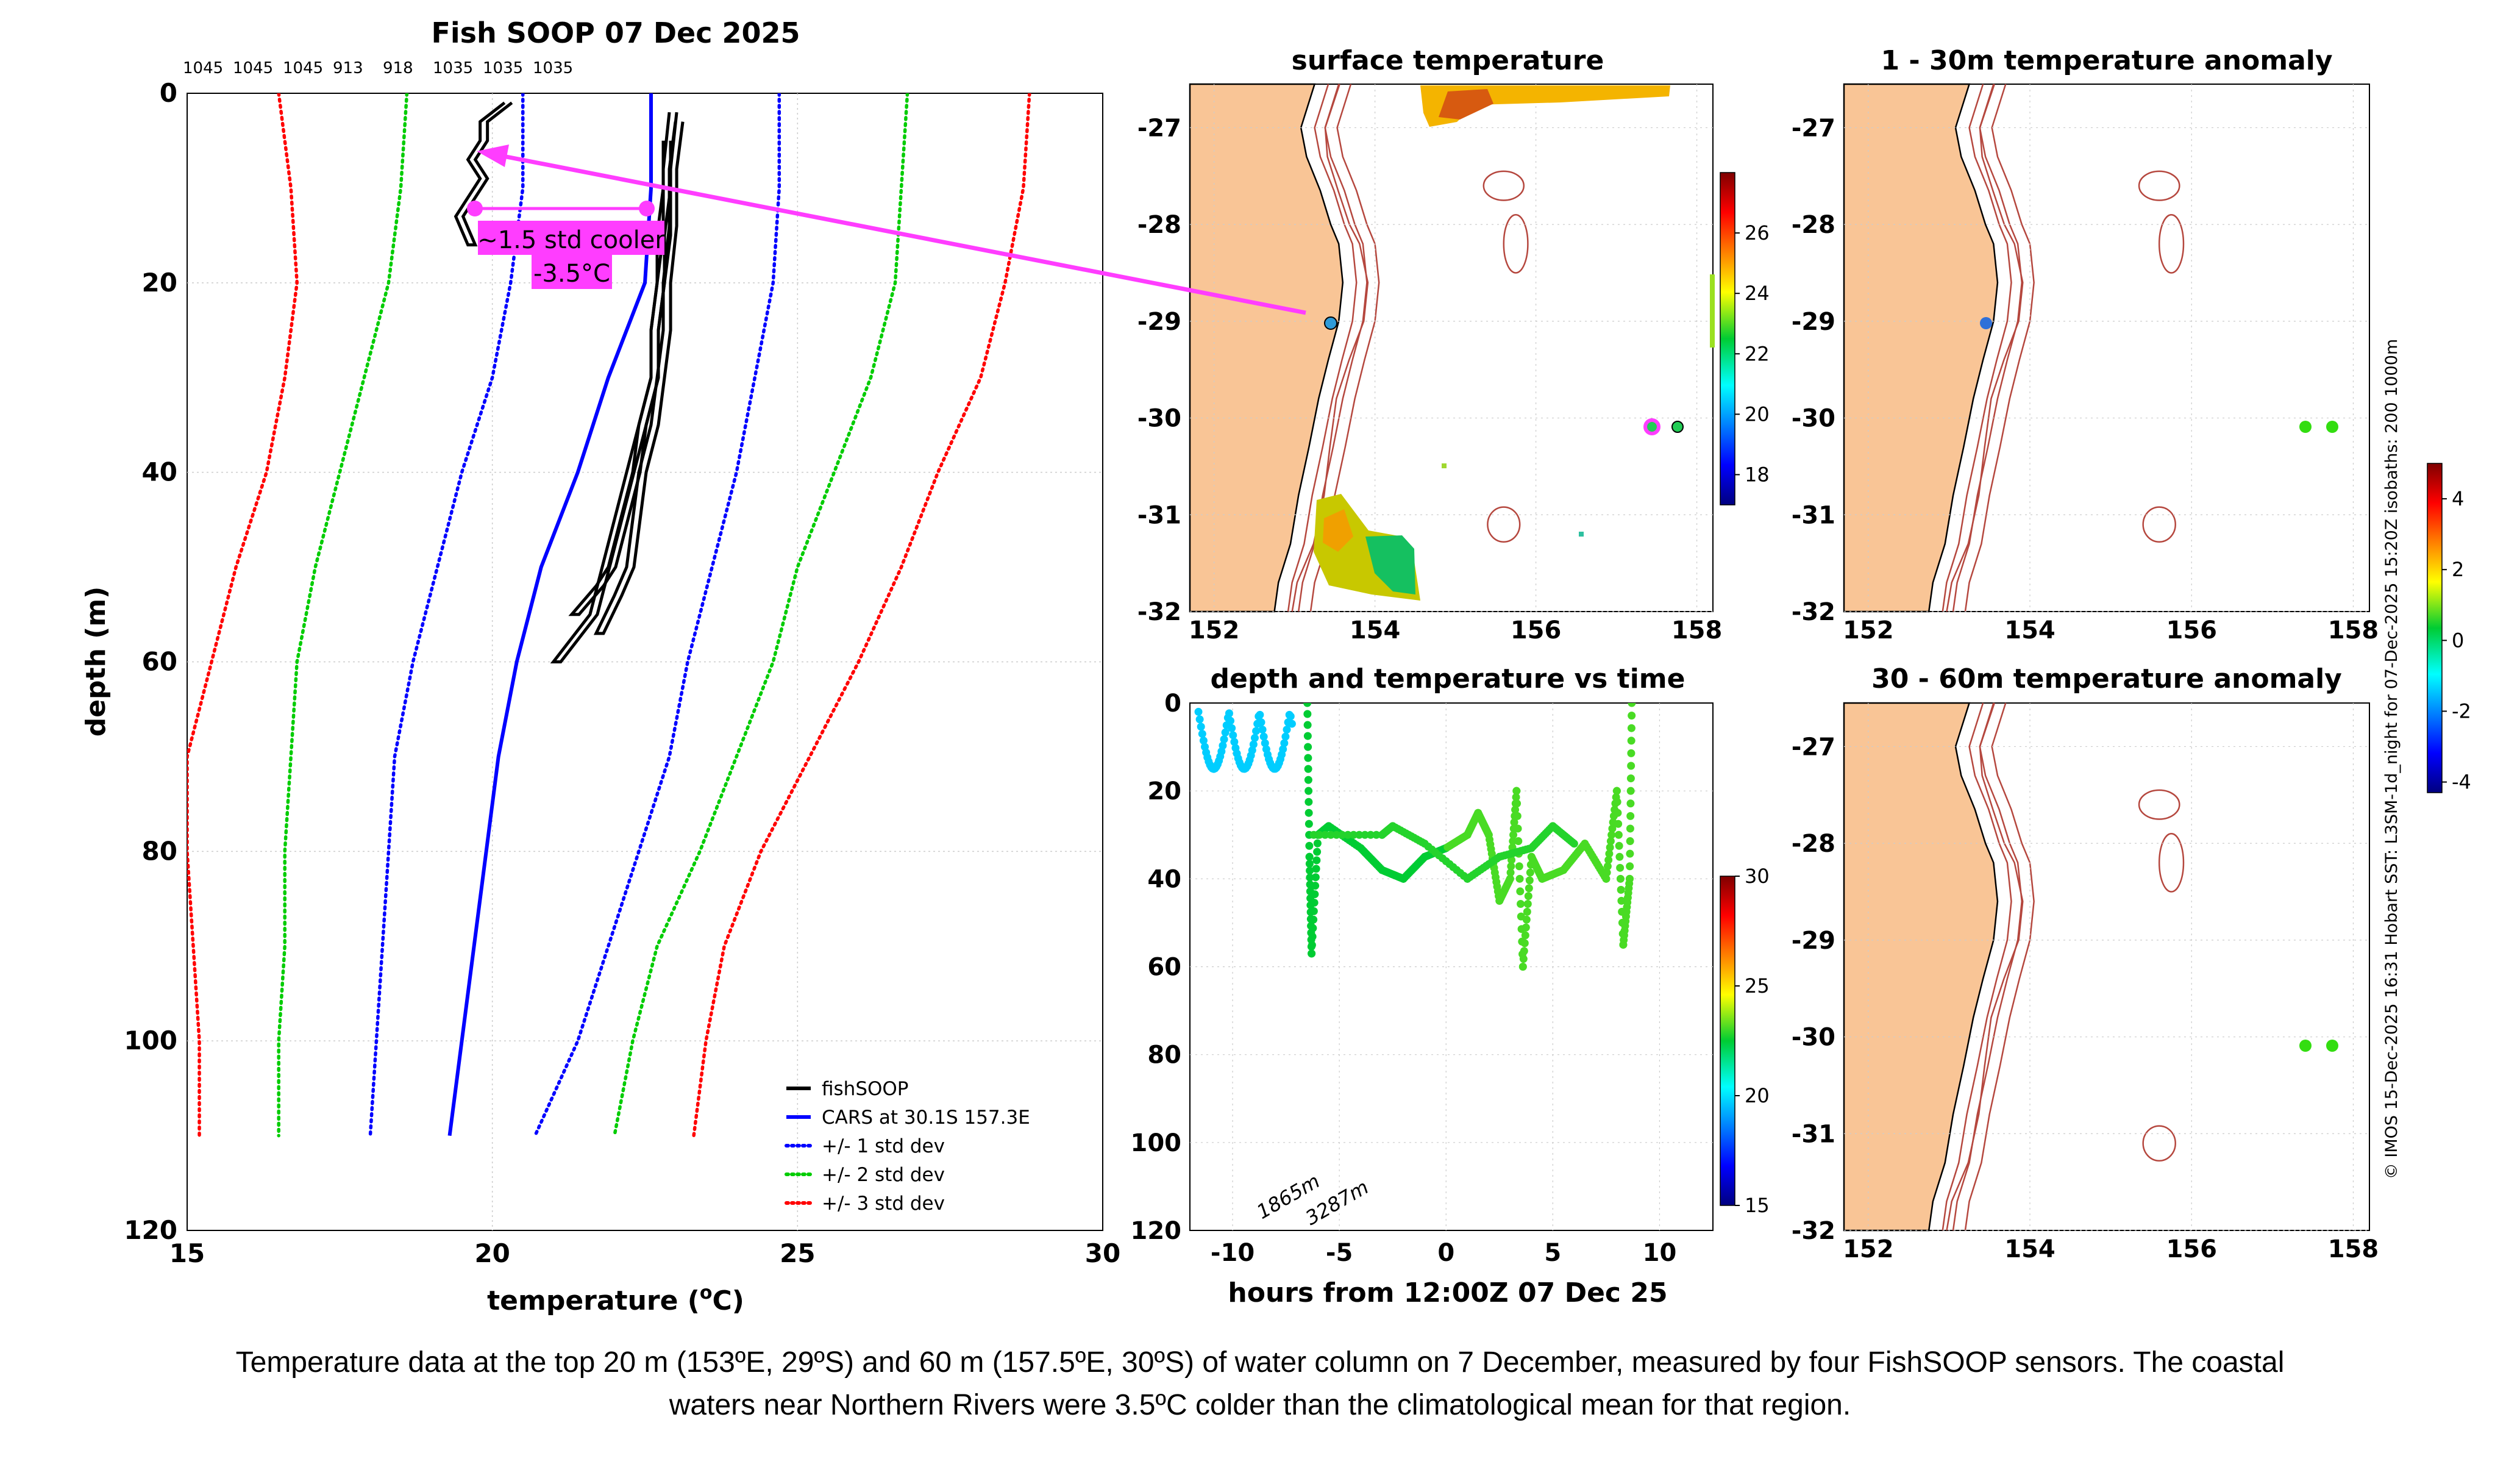 The height and width of the screenshot is (1467, 2520). Describe the element at coordinates (1813, 322) in the screenshot. I see `map-lat-label: -29` at that location.